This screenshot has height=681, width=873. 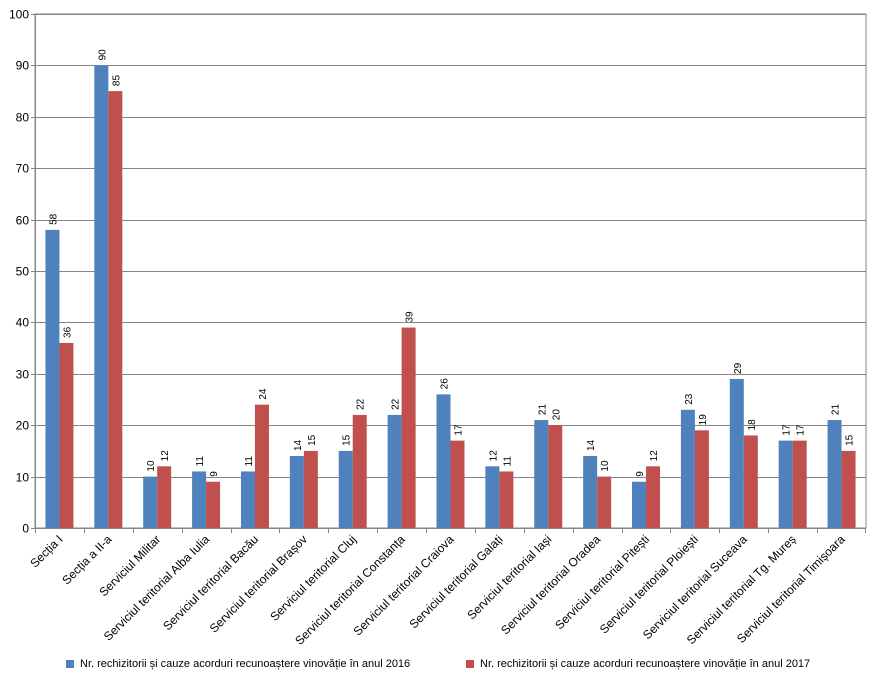 I want to click on x-tick-label: Serviciul teritorial Iași, so click(x=509, y=577).